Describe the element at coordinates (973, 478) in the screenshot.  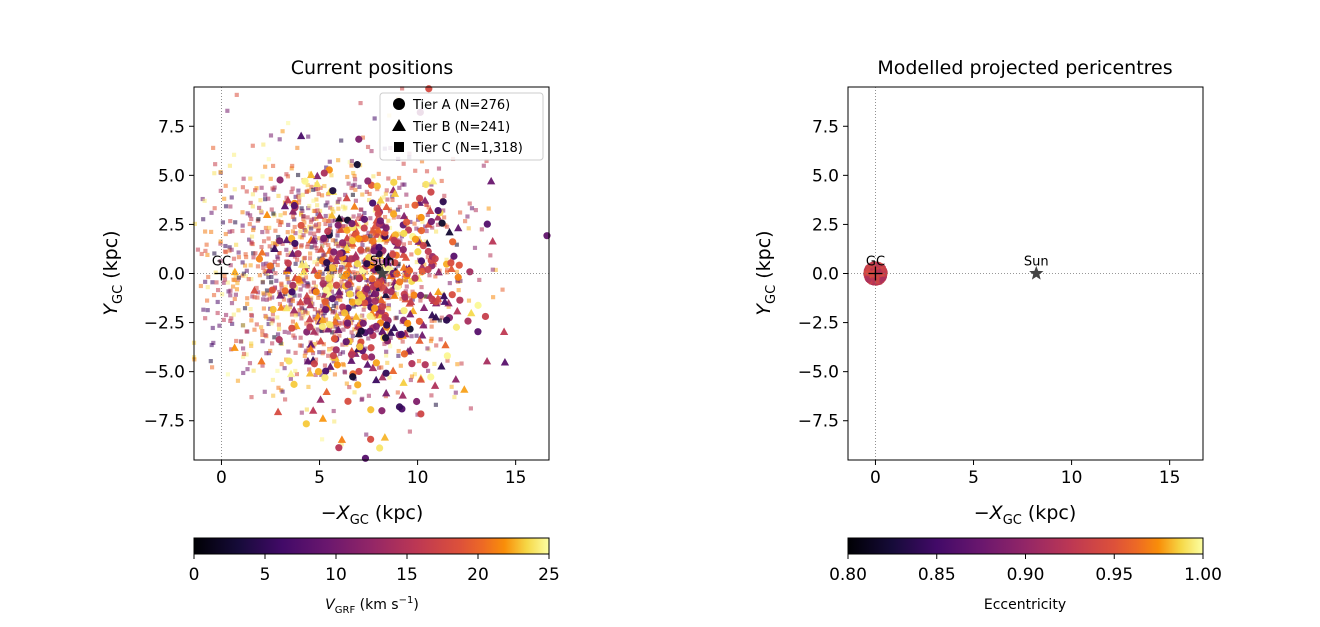
I see `x-tick-label: 5` at that location.